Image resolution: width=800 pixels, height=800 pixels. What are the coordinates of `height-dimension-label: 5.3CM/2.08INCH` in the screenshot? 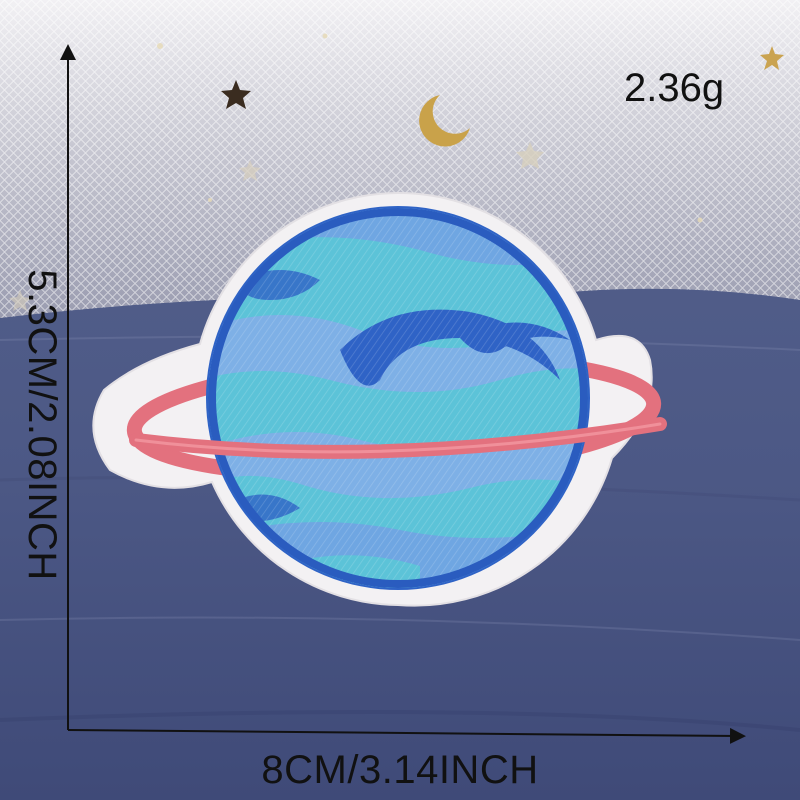 It's located at (42, 425).